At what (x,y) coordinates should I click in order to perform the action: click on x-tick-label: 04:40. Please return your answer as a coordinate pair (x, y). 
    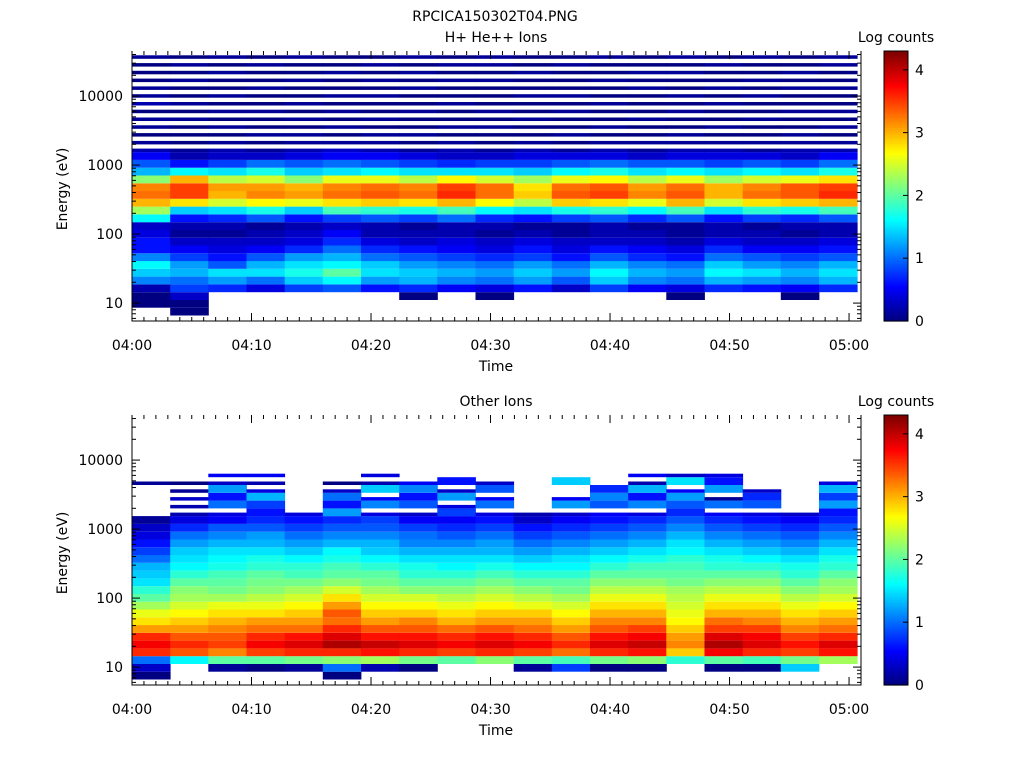
    Looking at the image, I should click on (610, 346).